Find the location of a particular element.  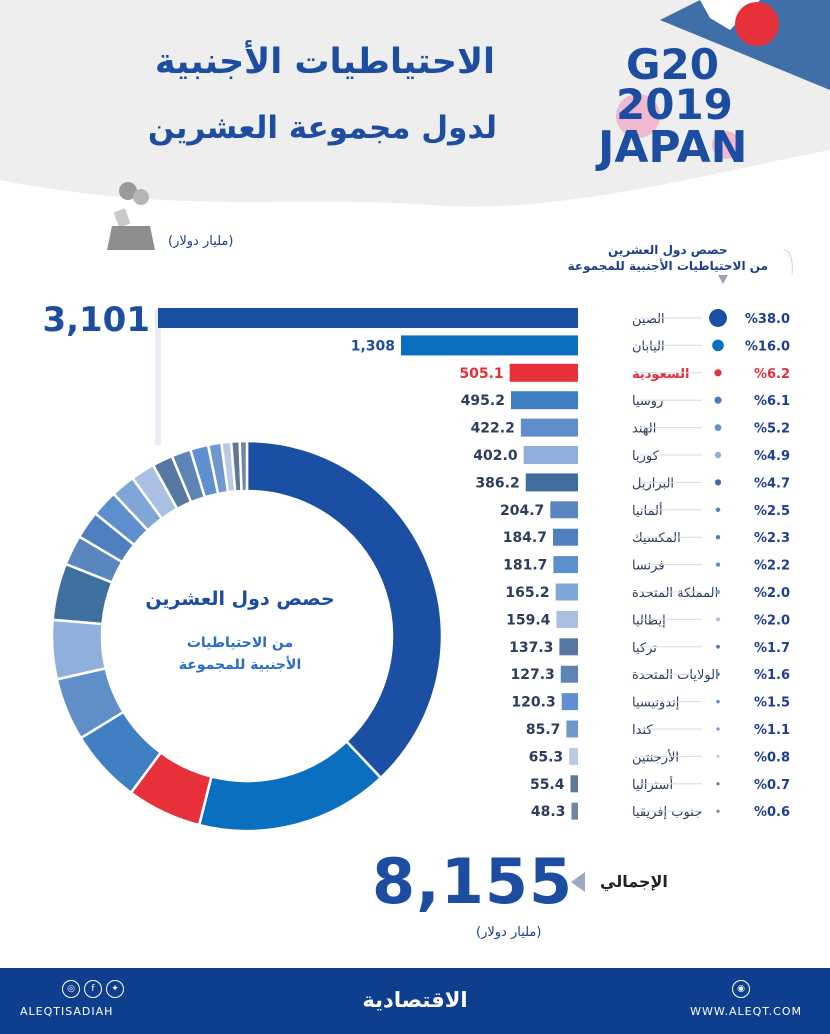

country-label-3: السعودية is located at coordinates (661, 374).